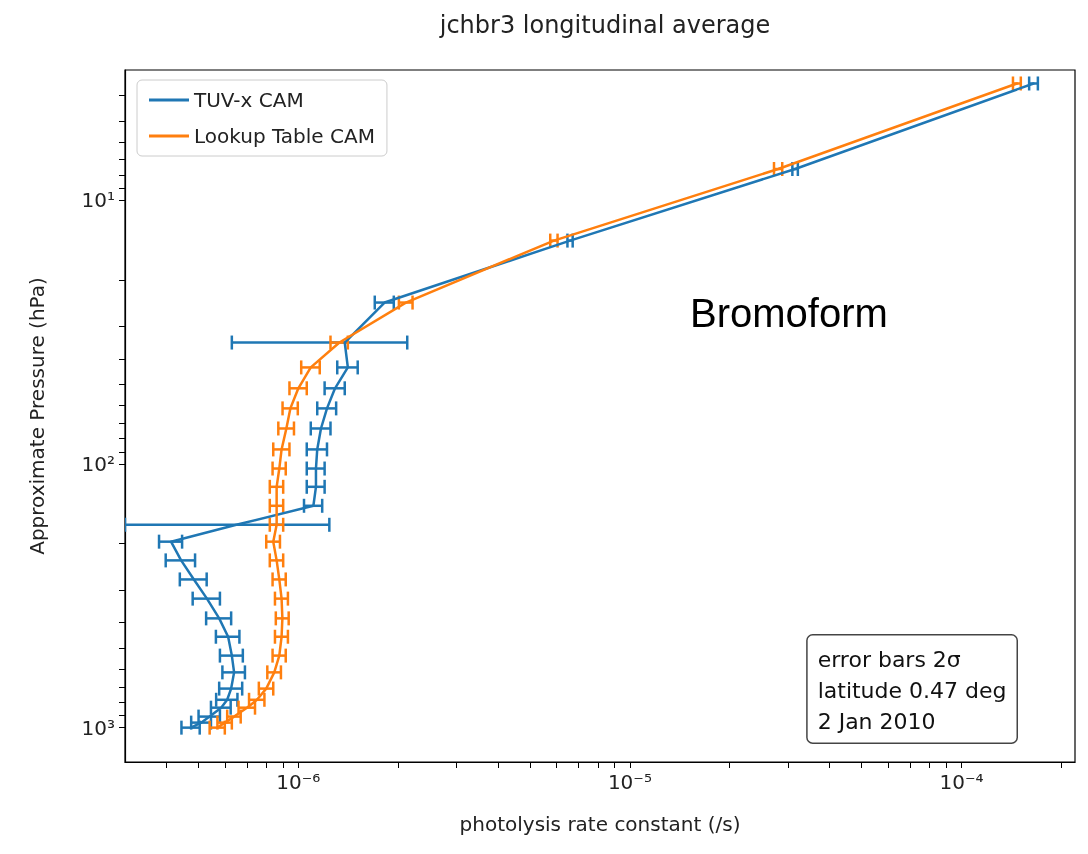 Image resolution: width=1088 pixels, height=854 pixels. I want to click on y-tick-label: 10³, so click(98, 727).